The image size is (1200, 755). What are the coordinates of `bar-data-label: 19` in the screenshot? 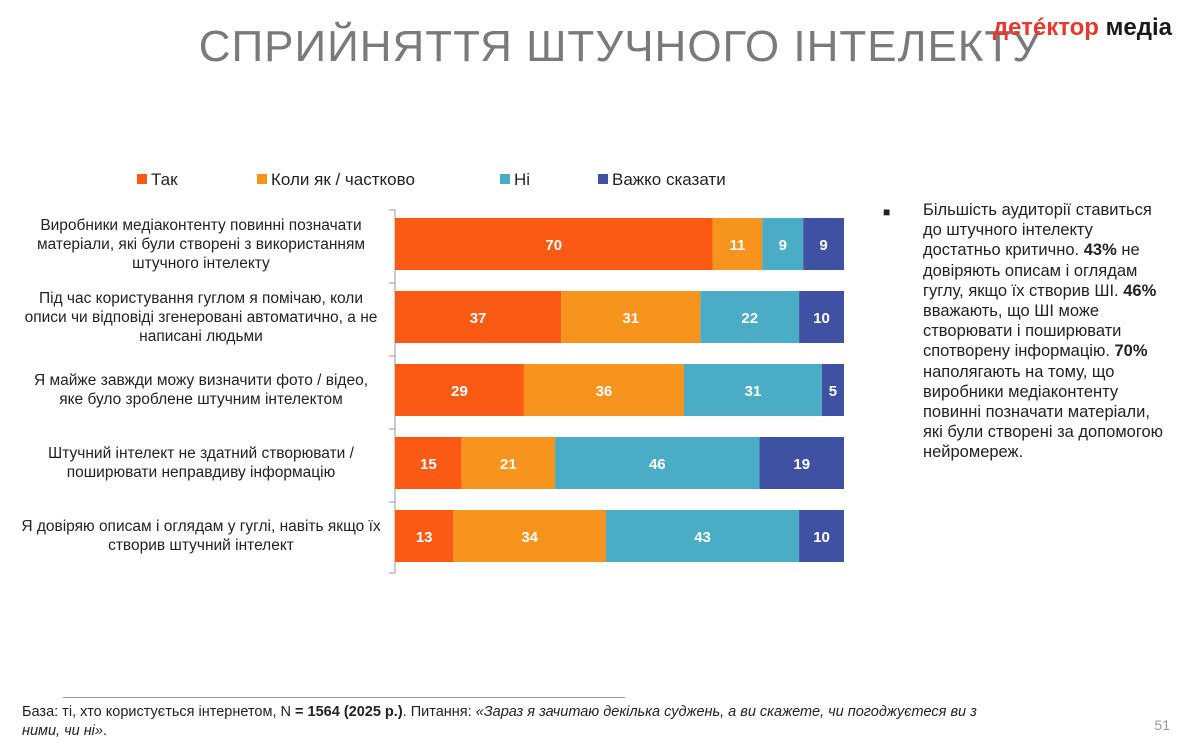 It's located at (801, 464).